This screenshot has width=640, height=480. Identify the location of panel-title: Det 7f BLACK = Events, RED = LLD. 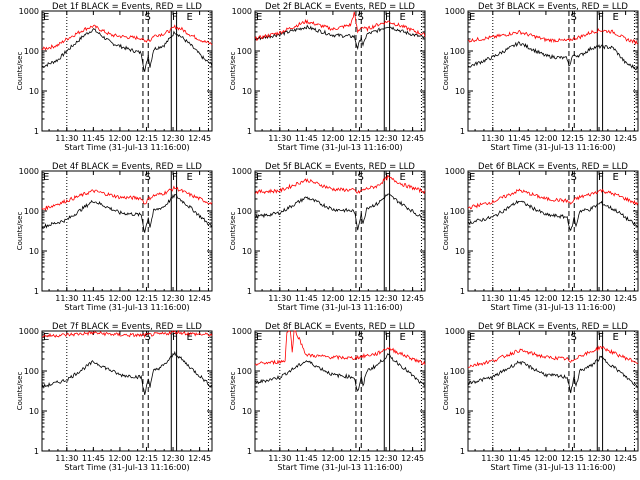
(127, 327).